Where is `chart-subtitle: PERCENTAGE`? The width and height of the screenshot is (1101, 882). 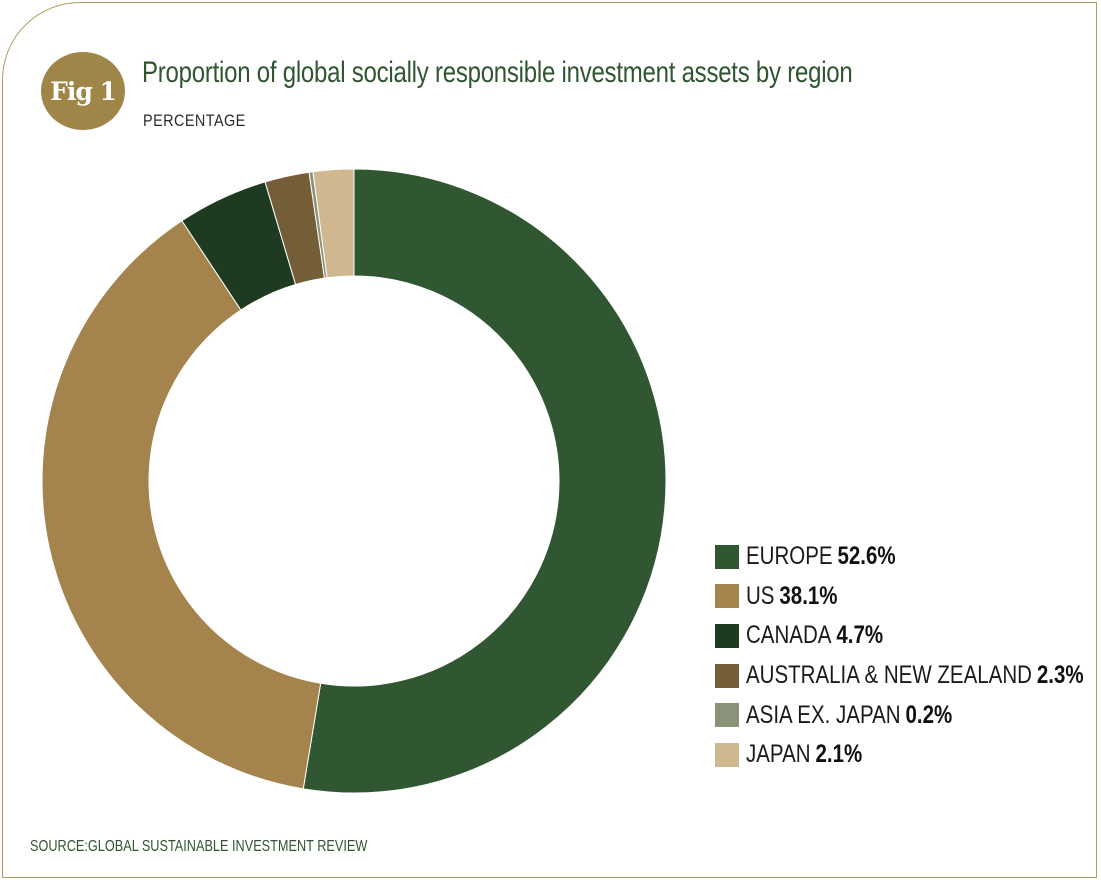 chart-subtitle: PERCENTAGE is located at coordinates (194, 120).